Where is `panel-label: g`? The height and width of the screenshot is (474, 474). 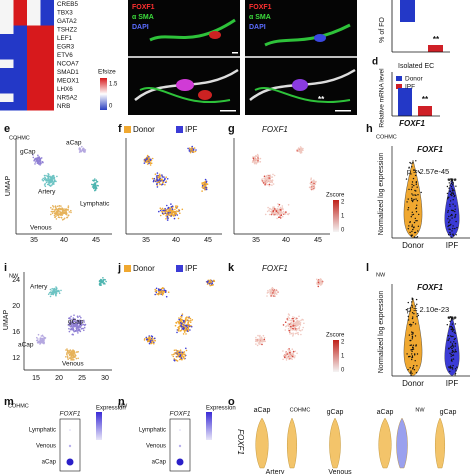
panel-label: g is located at coordinates (231, 129).